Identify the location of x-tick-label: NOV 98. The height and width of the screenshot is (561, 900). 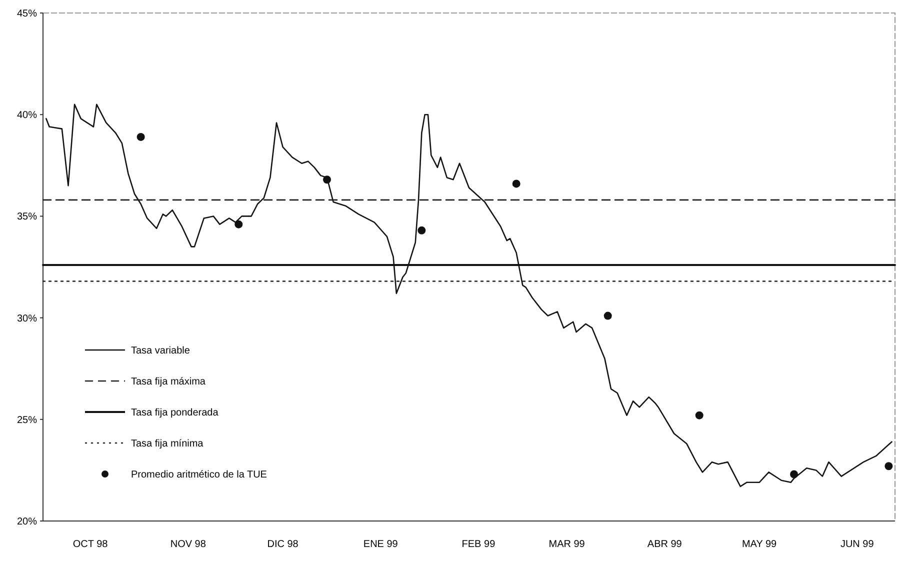
(188, 544).